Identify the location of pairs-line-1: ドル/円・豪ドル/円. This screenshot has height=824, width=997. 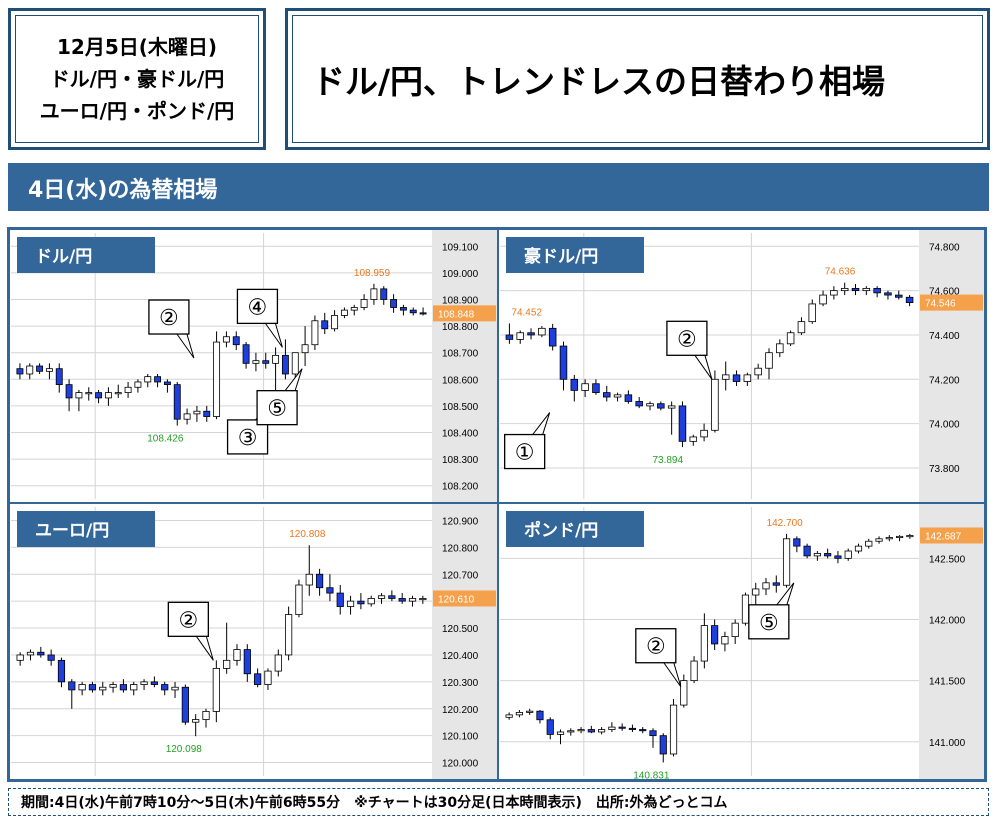
(137, 79).